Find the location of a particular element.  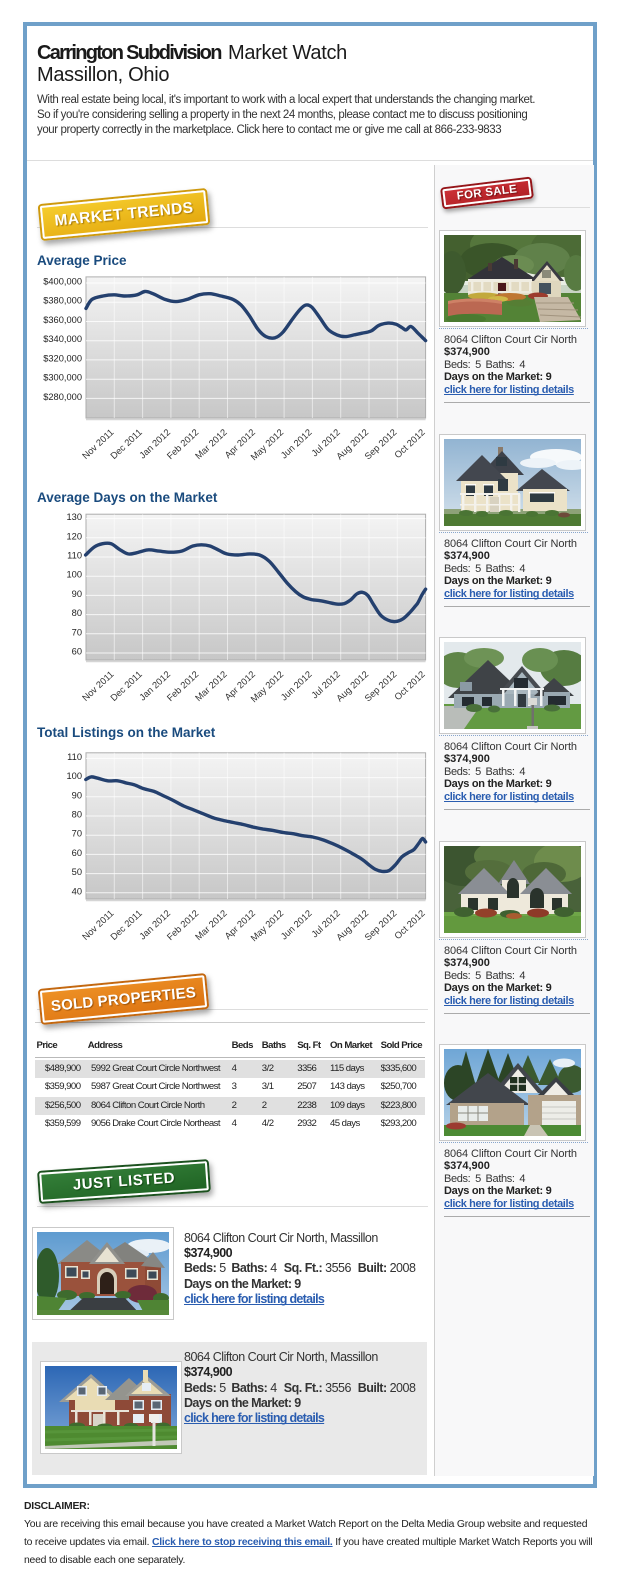

svg-text: $360,000 is located at coordinates (62, 320).